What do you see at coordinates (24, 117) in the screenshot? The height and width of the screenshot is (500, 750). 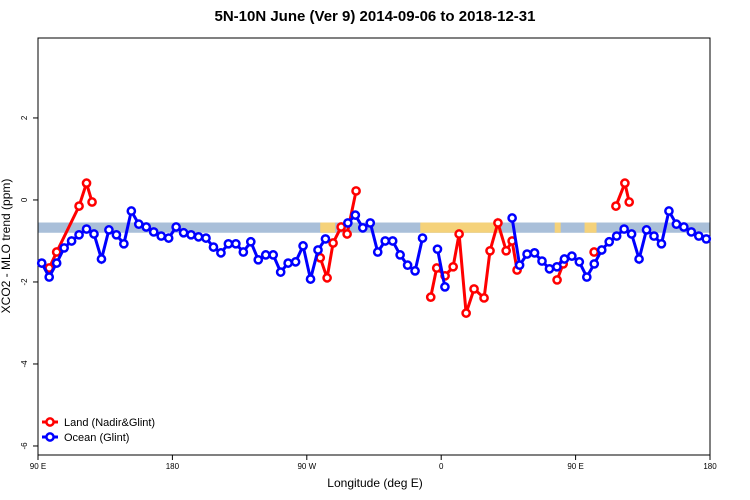 I see `y-tick-label: 2` at bounding box center [24, 117].